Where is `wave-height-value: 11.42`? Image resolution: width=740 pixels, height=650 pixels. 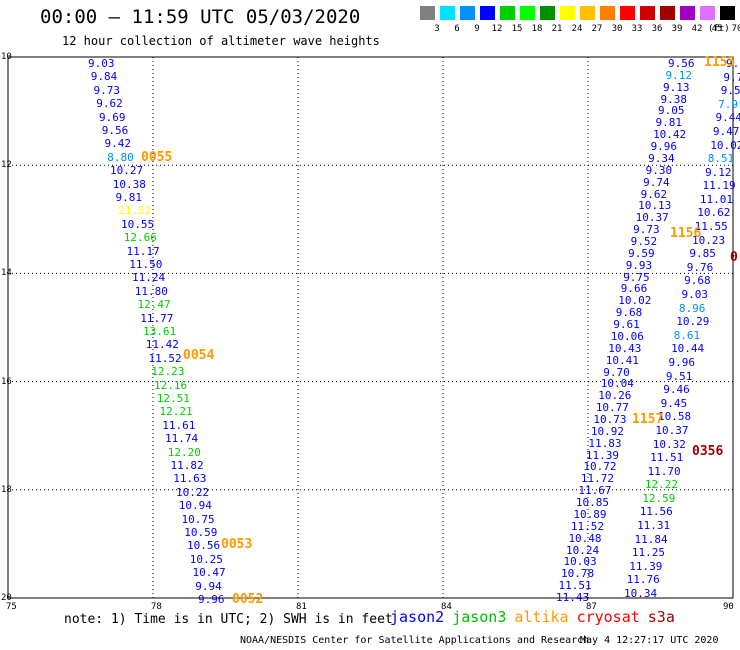 wave-height-value: 11.42 is located at coordinates (162, 345).